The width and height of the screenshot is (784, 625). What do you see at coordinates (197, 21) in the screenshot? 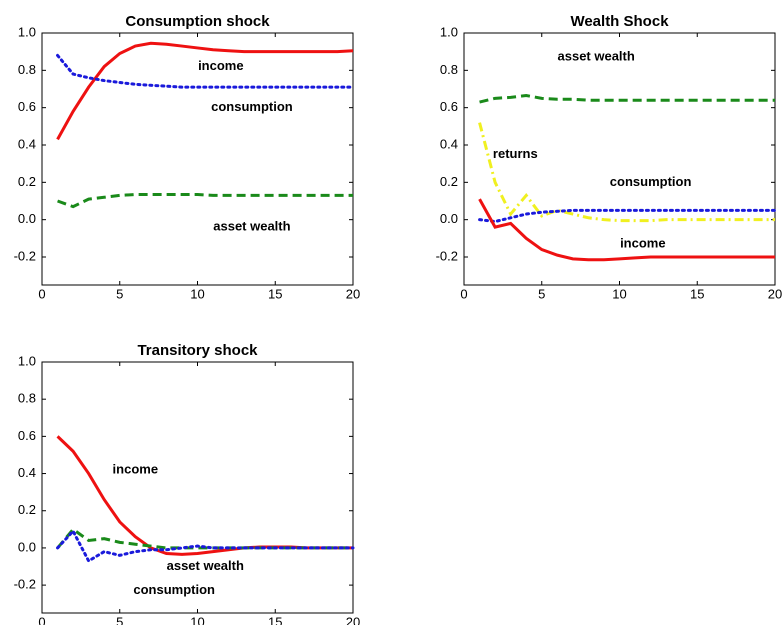
I see `chart-title: Consumption shock` at bounding box center [197, 21].